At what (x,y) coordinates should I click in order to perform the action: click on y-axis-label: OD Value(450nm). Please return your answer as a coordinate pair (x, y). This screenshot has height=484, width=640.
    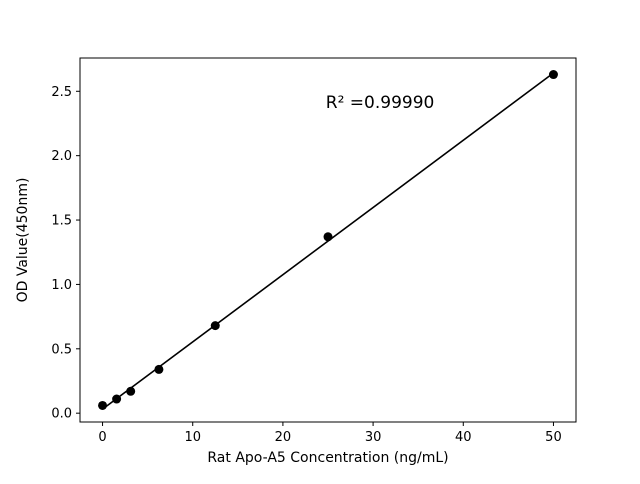
    Looking at the image, I should click on (23, 240).